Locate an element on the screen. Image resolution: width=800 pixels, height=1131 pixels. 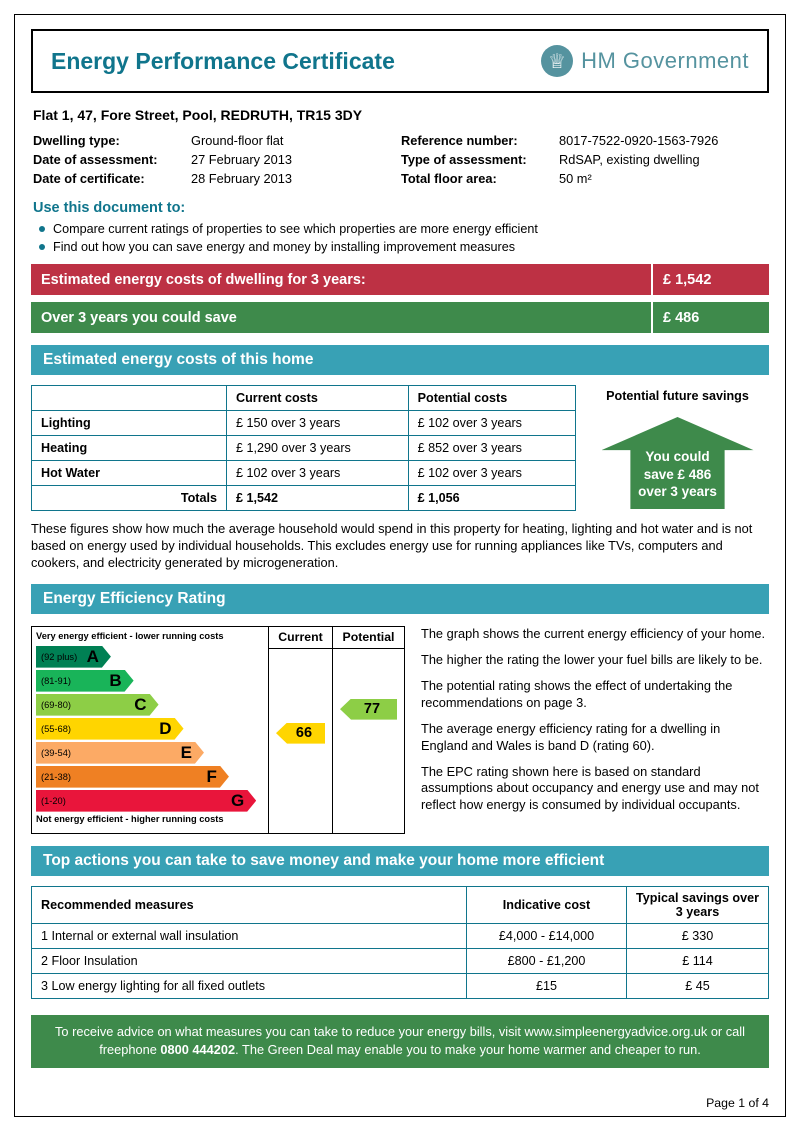
epc-band-bar: (21-38) F is located at coordinates (132, 777).